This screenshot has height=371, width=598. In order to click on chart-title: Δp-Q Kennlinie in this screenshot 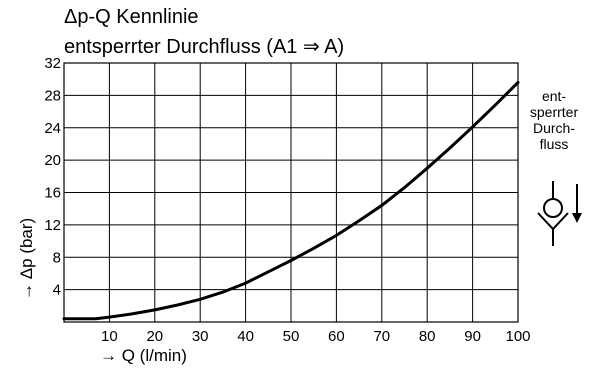, I will do `click(131, 17)`.